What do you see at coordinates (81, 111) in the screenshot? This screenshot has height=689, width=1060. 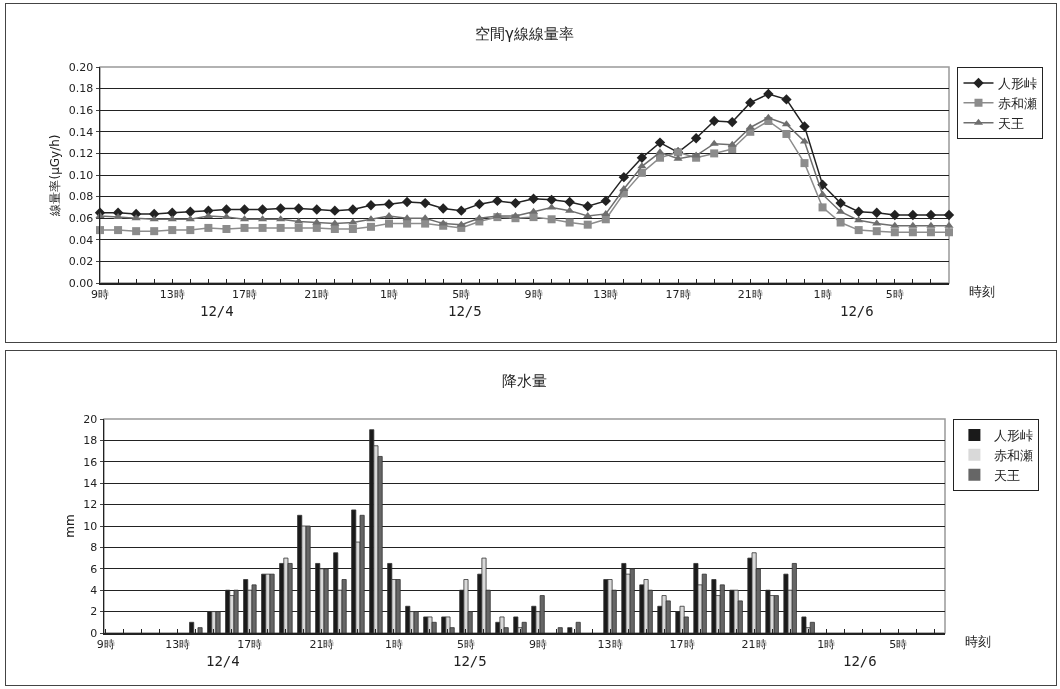 I see `y-tick-label: 0.16` at bounding box center [81, 111].